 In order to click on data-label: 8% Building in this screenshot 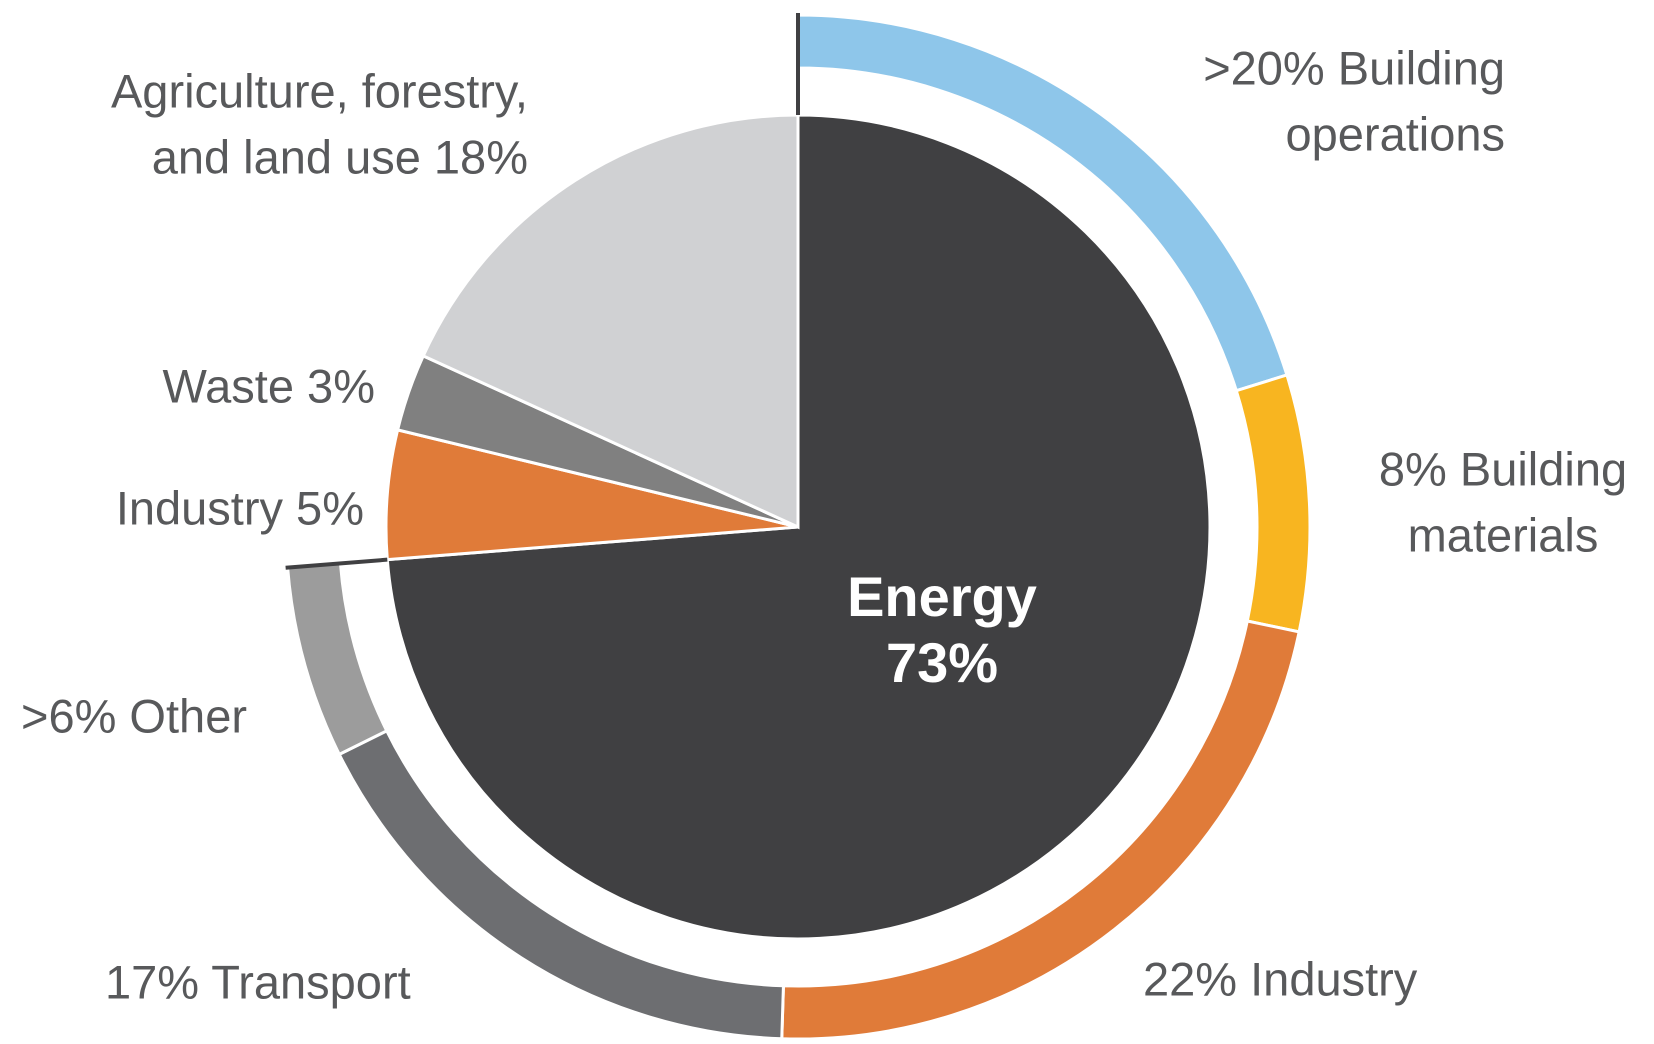, I will do `click(1503, 468)`.